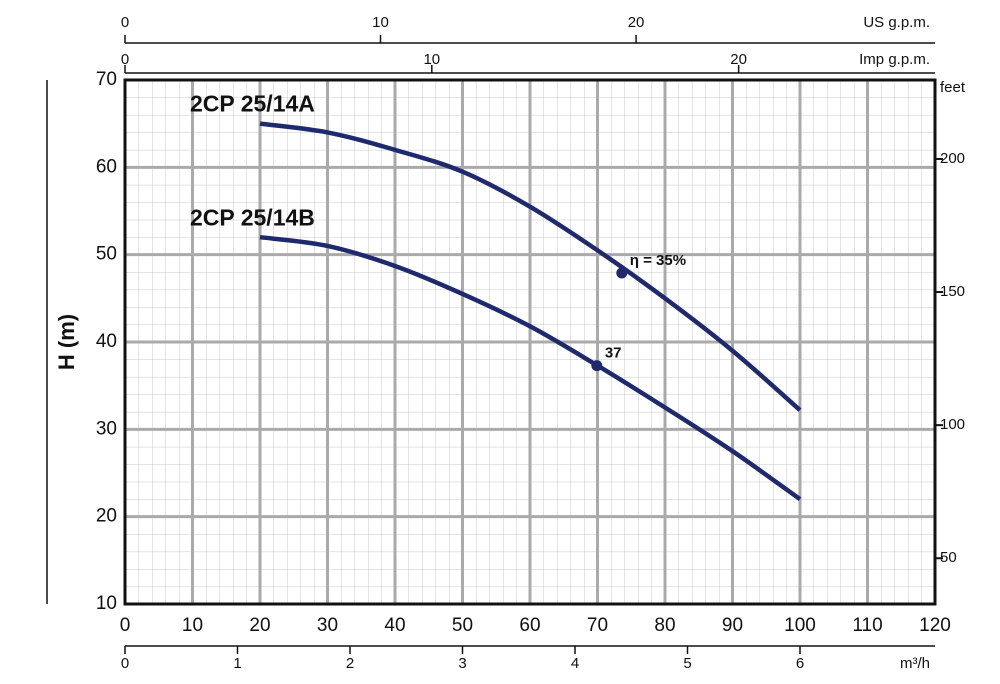 The image size is (1000, 684). What do you see at coordinates (952, 291) in the screenshot?
I see `y2-tick-label: 150` at bounding box center [952, 291].